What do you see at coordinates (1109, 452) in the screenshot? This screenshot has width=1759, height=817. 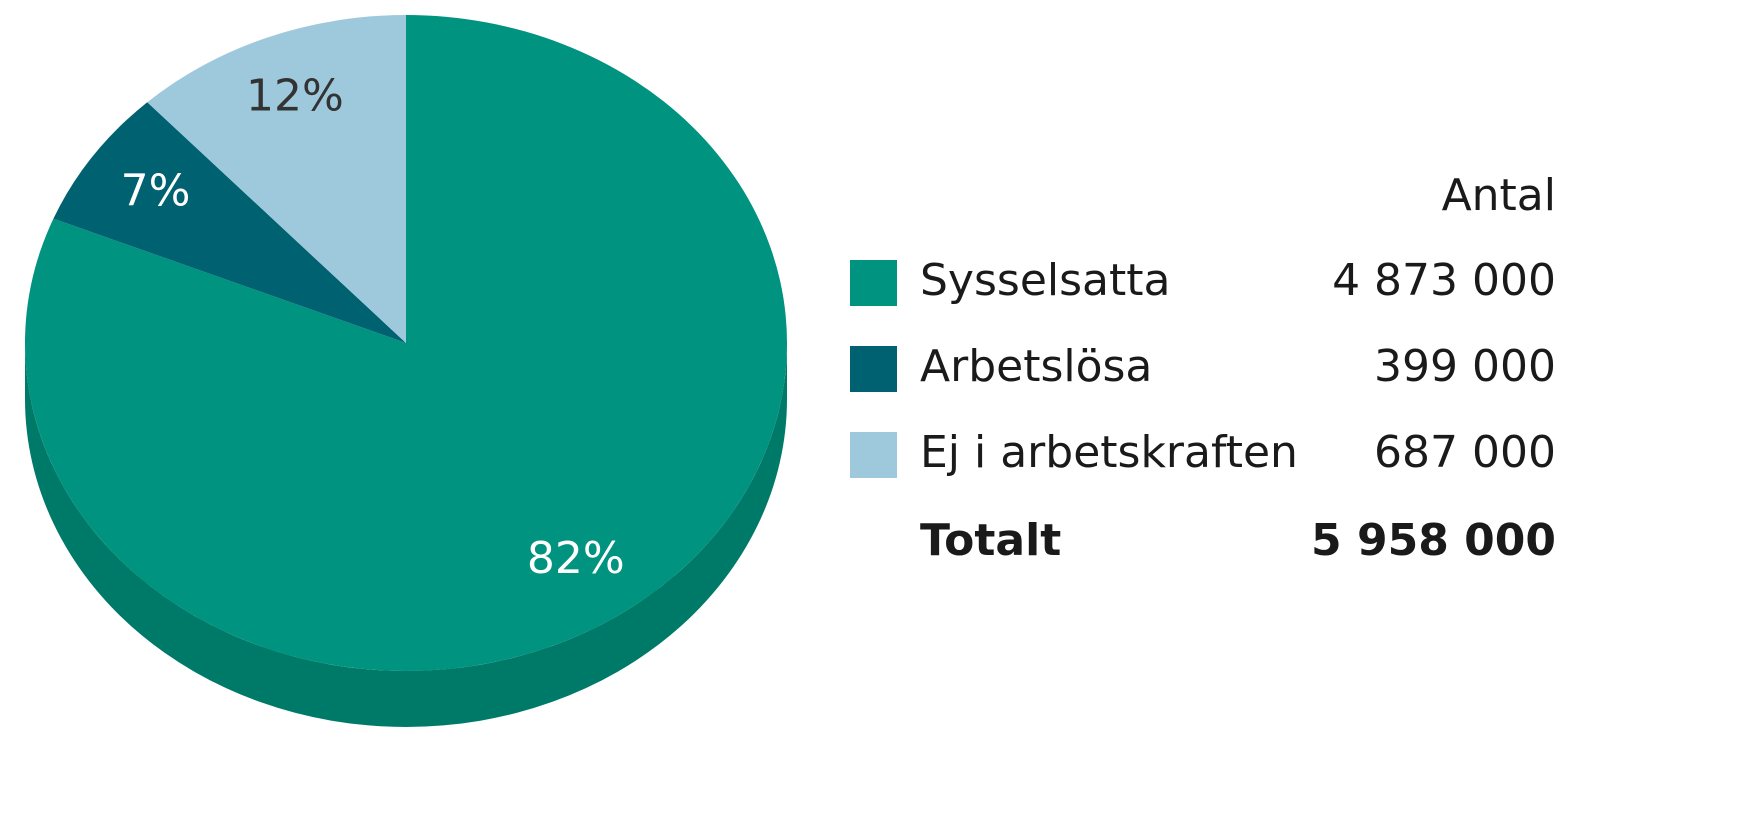 I see `legend-label: Ej i arbetskraften` at bounding box center [1109, 452].